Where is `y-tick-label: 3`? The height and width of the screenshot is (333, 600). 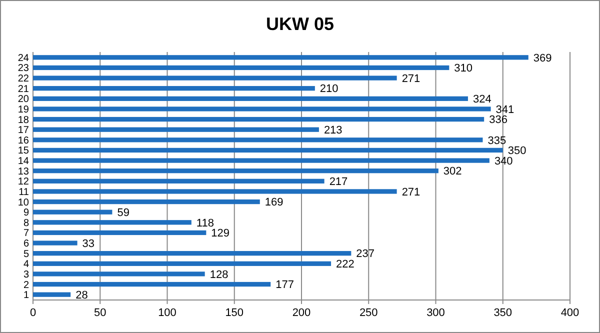
y-tick-label: 3 is located at coordinates (26, 274).